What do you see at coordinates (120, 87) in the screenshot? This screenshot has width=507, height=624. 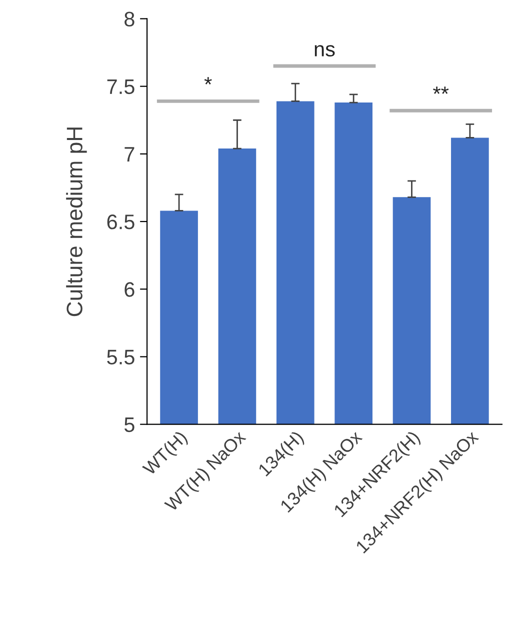 I see `y-tick-label: 7.5` at bounding box center [120, 87].